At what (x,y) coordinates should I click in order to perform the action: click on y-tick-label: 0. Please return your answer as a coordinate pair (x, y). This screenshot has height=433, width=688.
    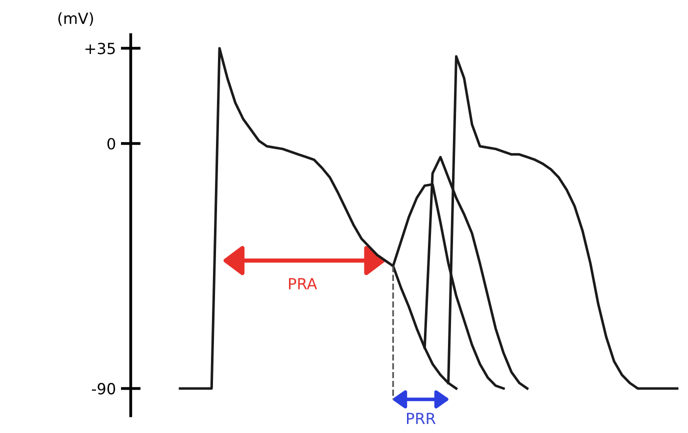
    Looking at the image, I should click on (111, 144).